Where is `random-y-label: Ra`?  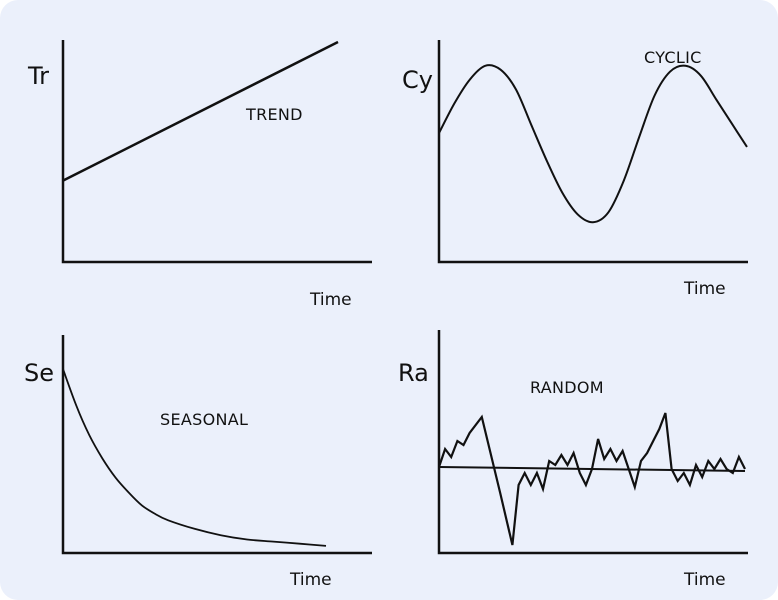
random-y-label: Ra is located at coordinates (413, 373).